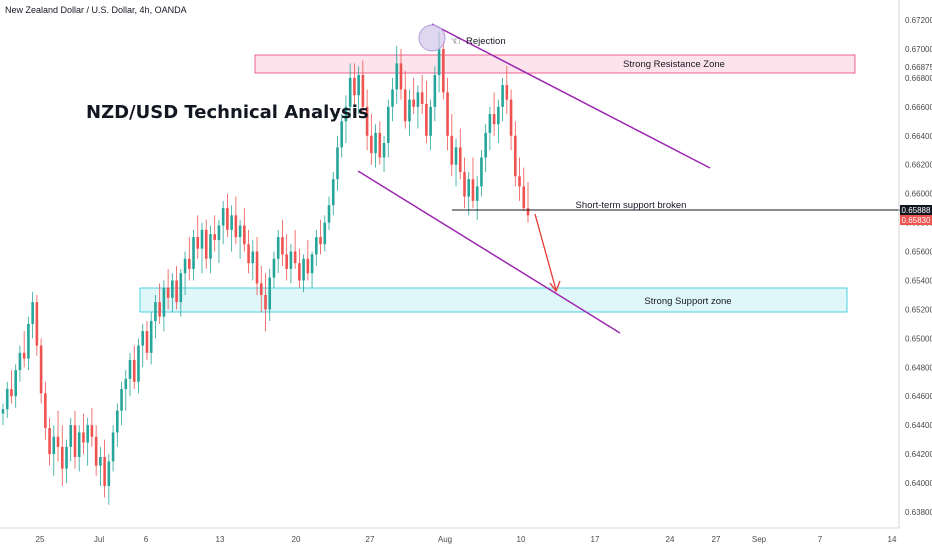 This screenshot has height=550, width=932. I want to click on support-broken-label: Short-term support broken, so click(631, 205).